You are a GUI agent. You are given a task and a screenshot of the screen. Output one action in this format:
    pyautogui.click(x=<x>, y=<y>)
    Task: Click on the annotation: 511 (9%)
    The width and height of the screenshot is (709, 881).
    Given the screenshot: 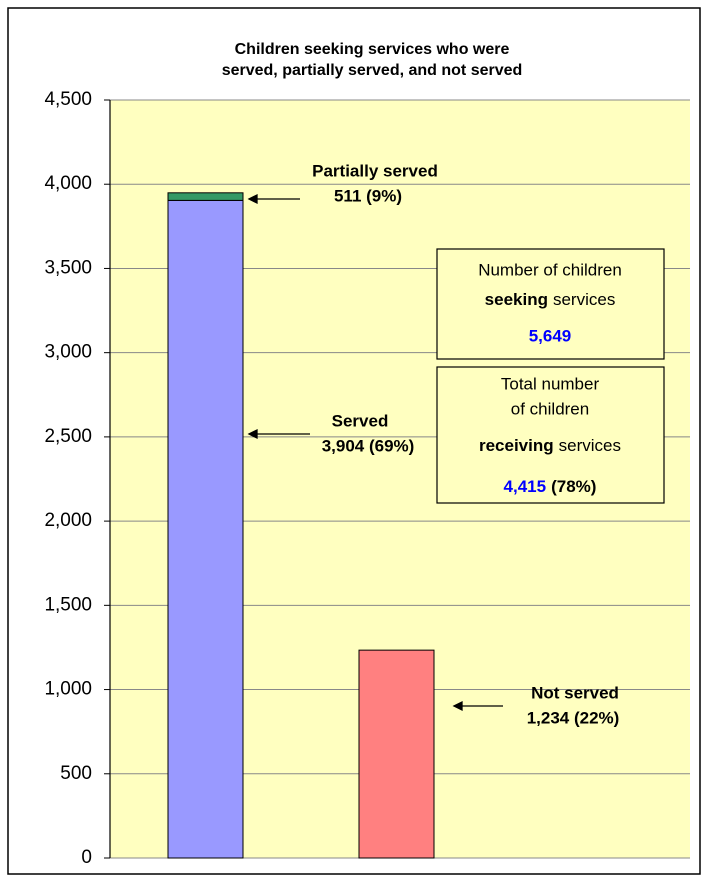 What is the action you would take?
    pyautogui.click(x=368, y=195)
    